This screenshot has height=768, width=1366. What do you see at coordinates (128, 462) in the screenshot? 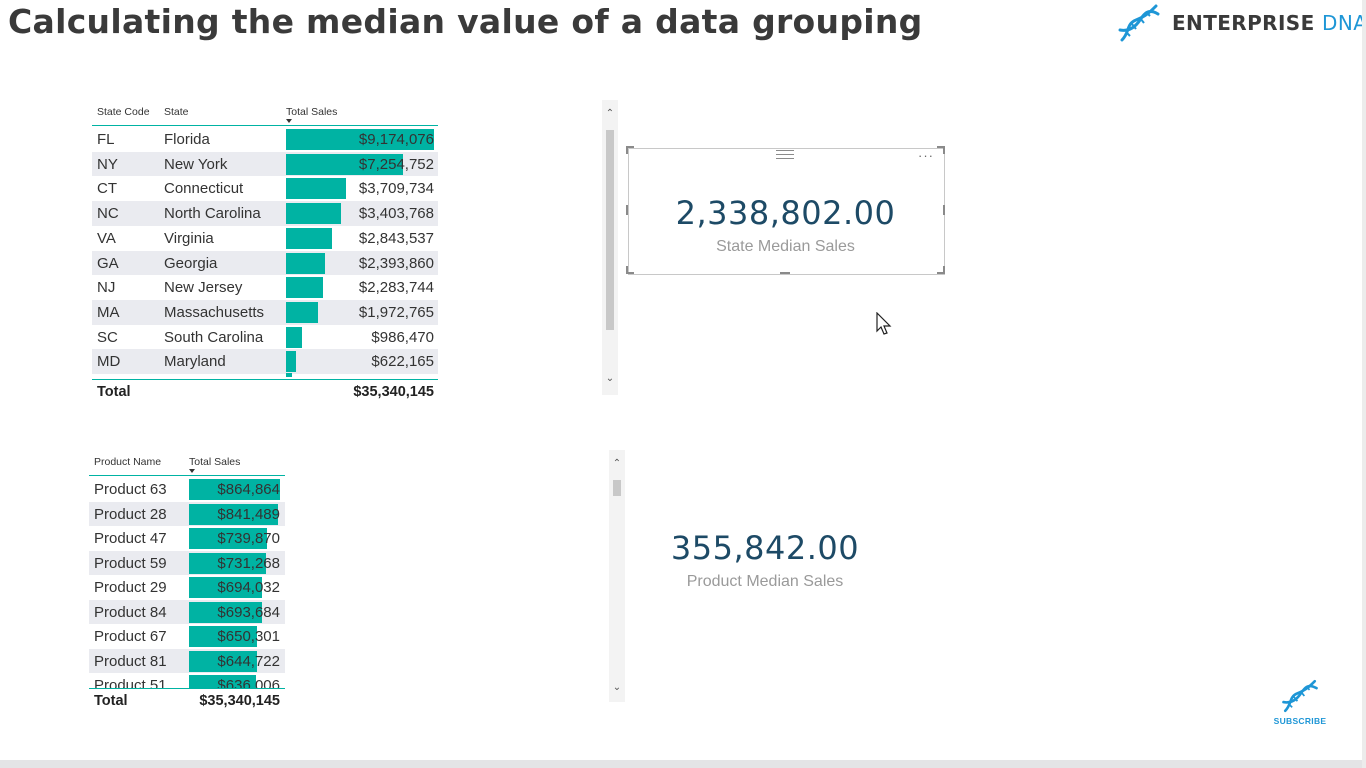
I see `header-product-name: Product Name` at bounding box center [128, 462].